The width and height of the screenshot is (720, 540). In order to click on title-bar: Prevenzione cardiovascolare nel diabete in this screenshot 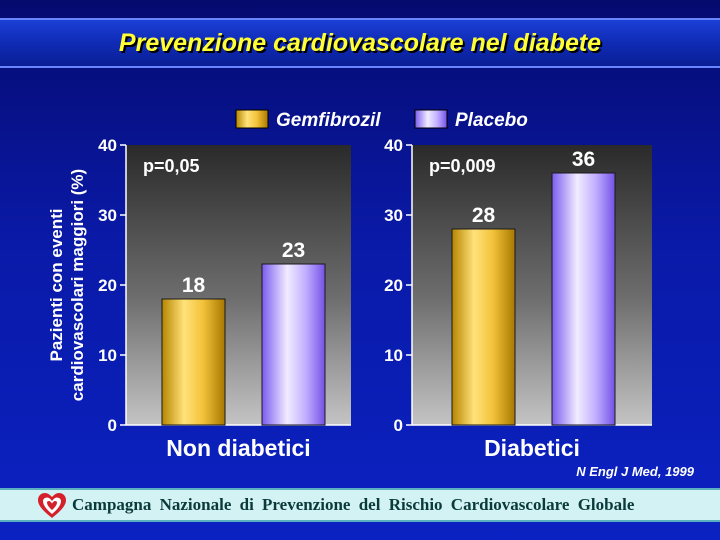, I will do `click(360, 43)`.